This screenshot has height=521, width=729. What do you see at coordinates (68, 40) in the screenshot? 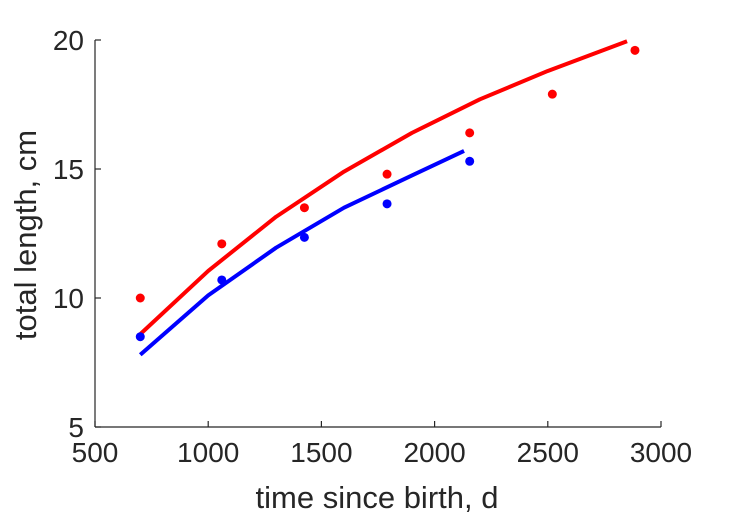
I see `y-tick-label: 20` at bounding box center [68, 40].